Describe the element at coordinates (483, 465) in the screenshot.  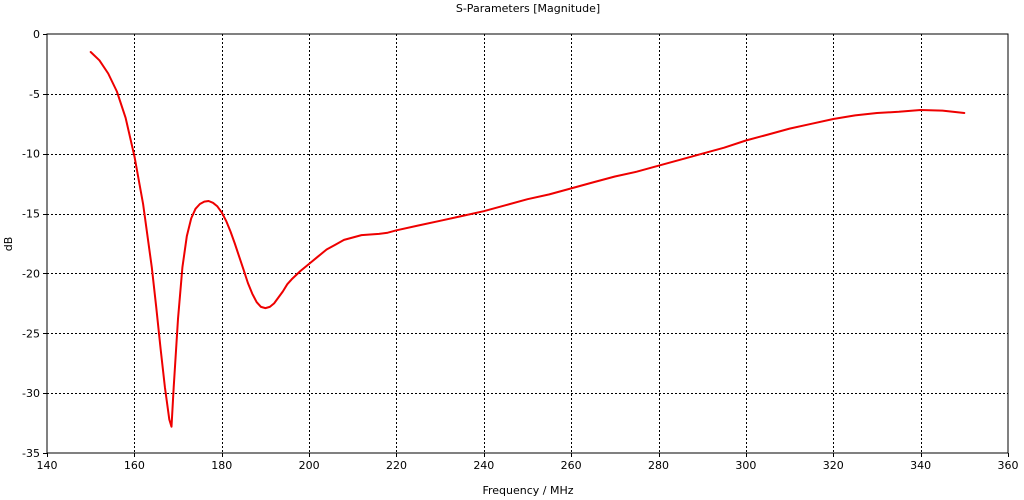
I see `x-tick-label: 240` at that location.